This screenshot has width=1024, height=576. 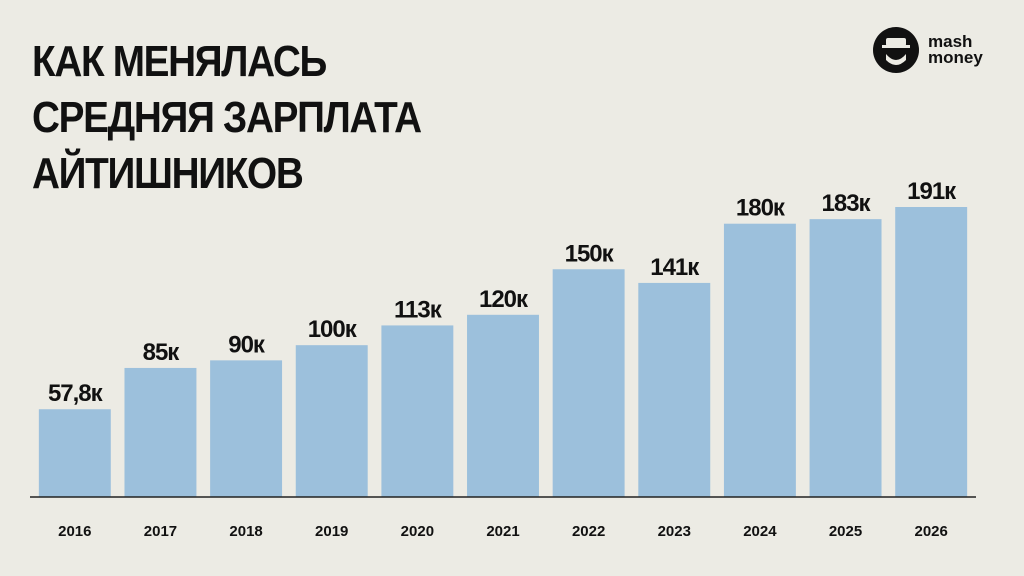 What do you see at coordinates (331, 531) in the screenshot?
I see `x-tick-label: 2019` at bounding box center [331, 531].